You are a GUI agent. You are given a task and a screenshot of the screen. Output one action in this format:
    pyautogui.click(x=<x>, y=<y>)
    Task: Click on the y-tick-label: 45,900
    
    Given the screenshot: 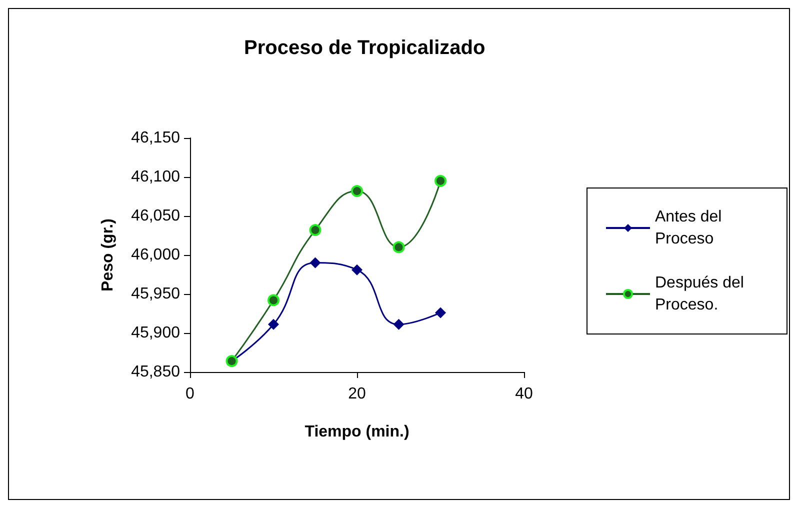 What is the action you would take?
    pyautogui.click(x=155, y=333)
    